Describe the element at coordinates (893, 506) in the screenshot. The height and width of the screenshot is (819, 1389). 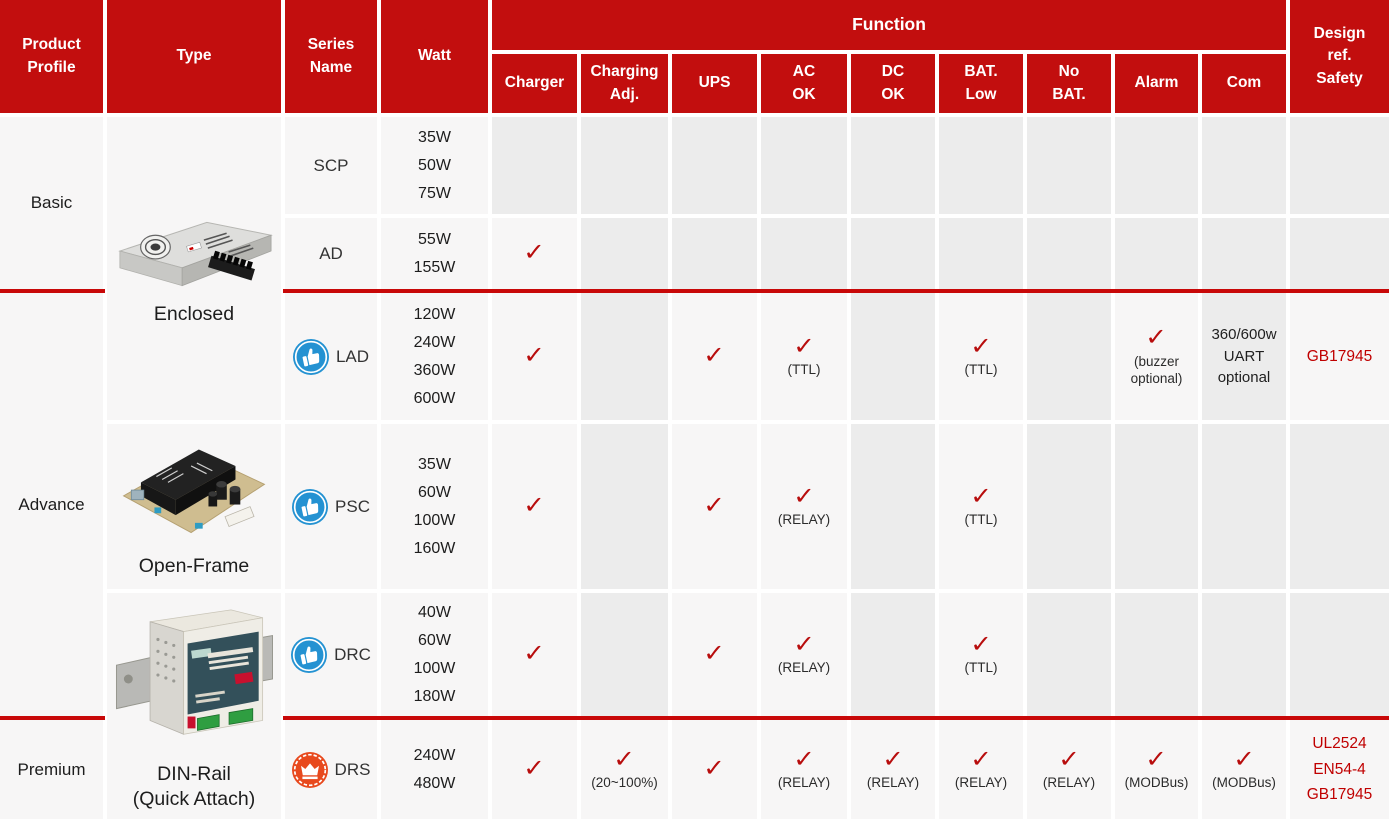
I see `cell-psc-dc-ok` at that location.